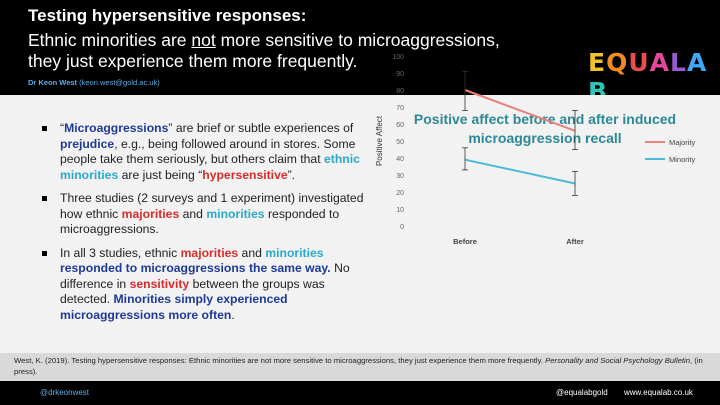  Describe the element at coordinates (400, 210) in the screenshot. I see `y-tick-label: 10` at that location.